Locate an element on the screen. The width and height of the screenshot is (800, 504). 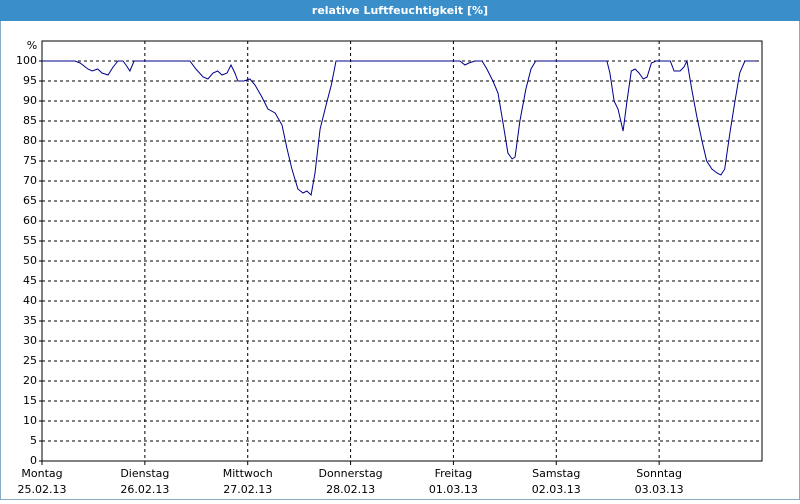
y-tick-label: 100 is located at coordinates (26, 60).